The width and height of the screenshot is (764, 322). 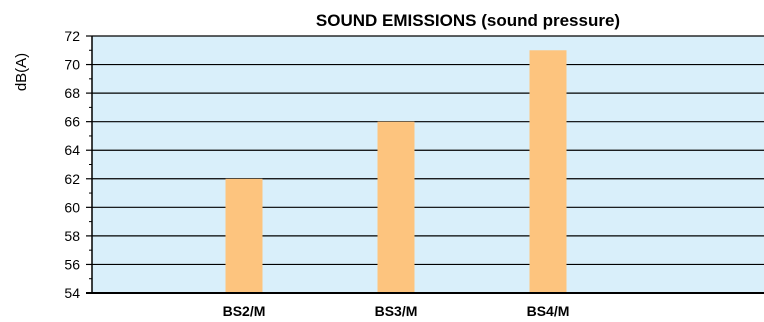 What do you see at coordinates (72, 264) in the screenshot?
I see `y-tick-label: 56` at bounding box center [72, 264].